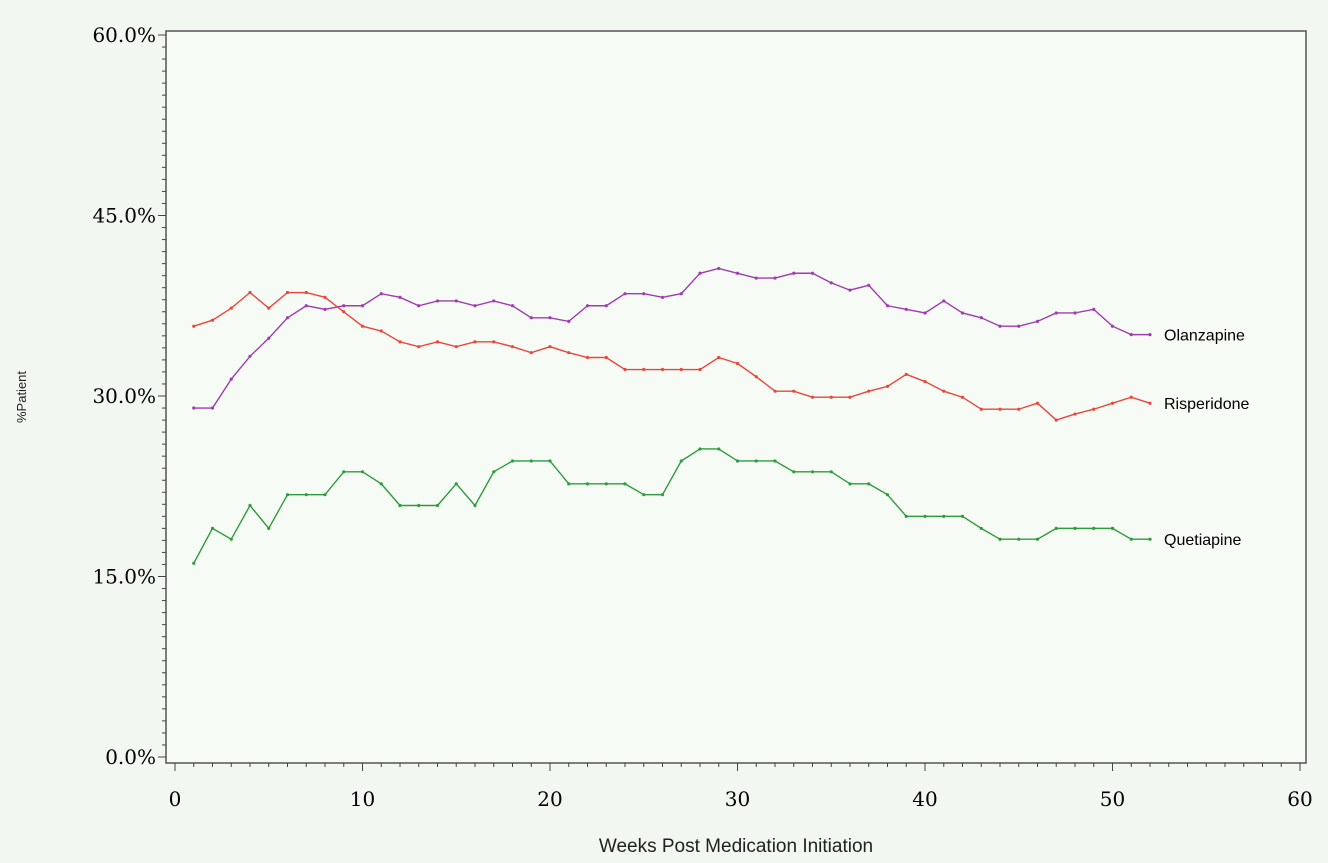 This screenshot has height=863, width=1328. What do you see at coordinates (1206, 404) in the screenshot?
I see `series-label-risperidone: Risperidone` at bounding box center [1206, 404].